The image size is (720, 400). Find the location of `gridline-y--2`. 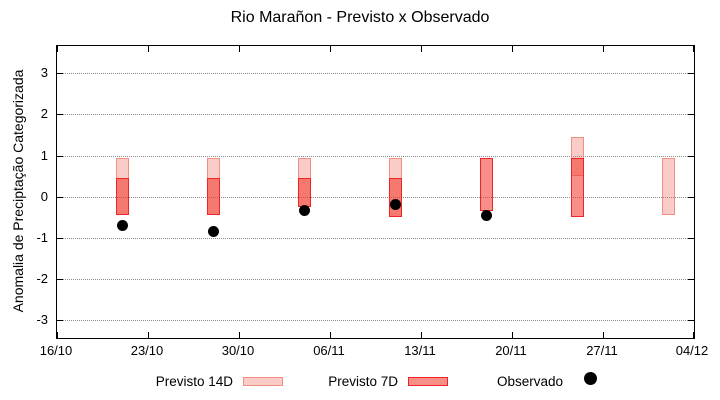

gridline-y--2 is located at coordinates (375, 279).